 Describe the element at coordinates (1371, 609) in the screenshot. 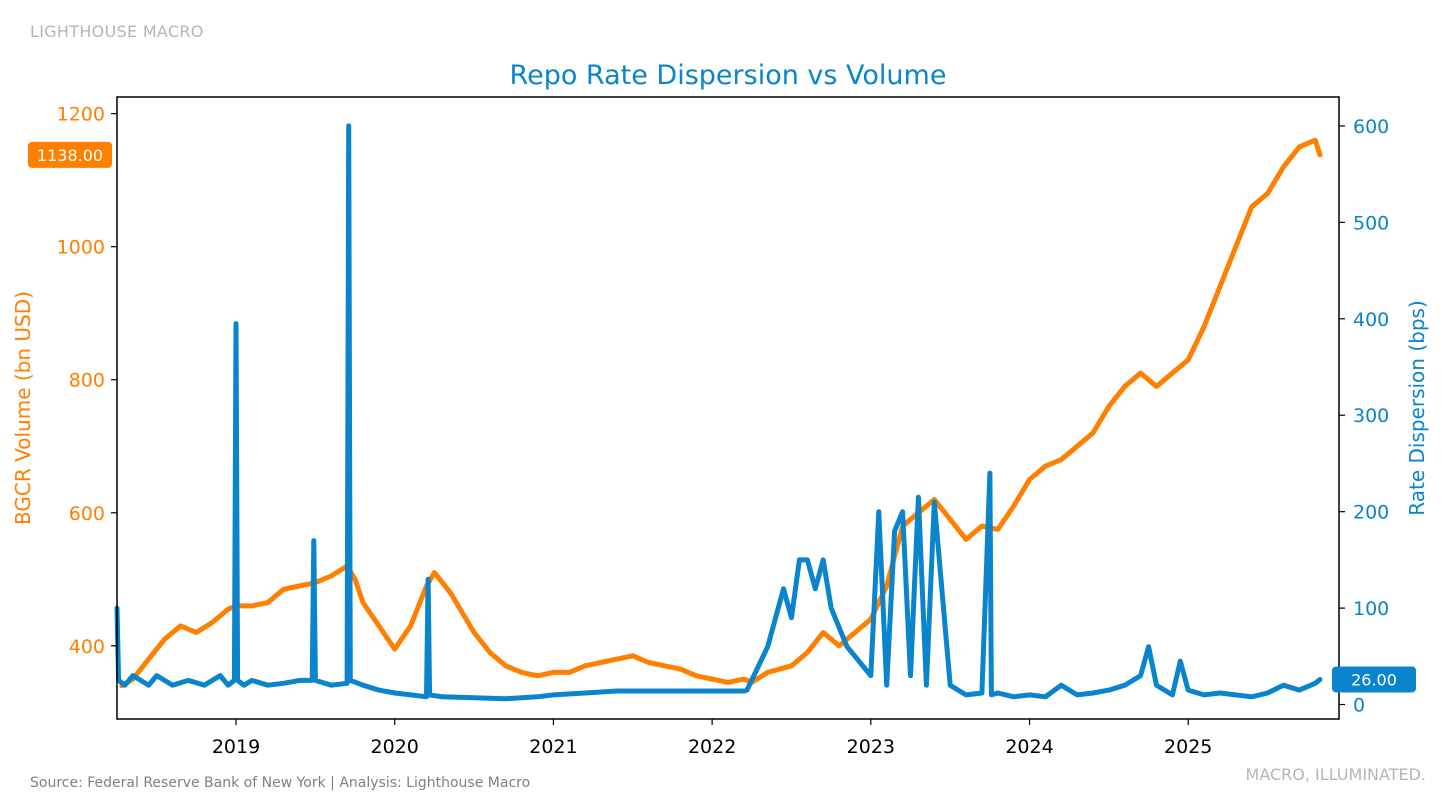

I see `y-right-tick-label: 100` at that location.